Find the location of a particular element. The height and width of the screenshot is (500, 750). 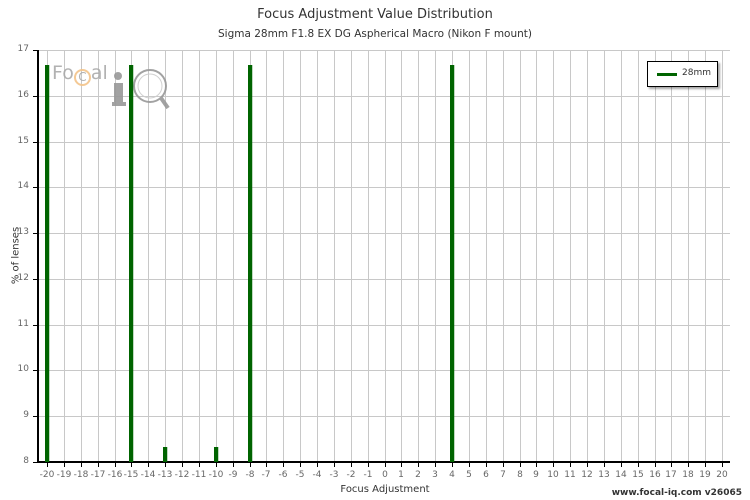

legend: 28mm is located at coordinates (682, 74).